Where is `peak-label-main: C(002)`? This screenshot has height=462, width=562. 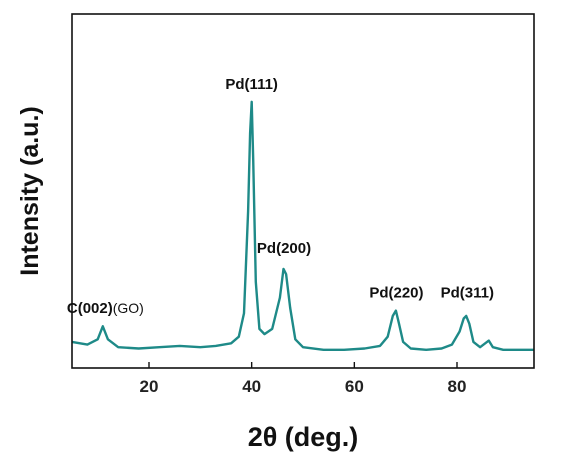
peak-label-main: C(002) is located at coordinates (90, 308).